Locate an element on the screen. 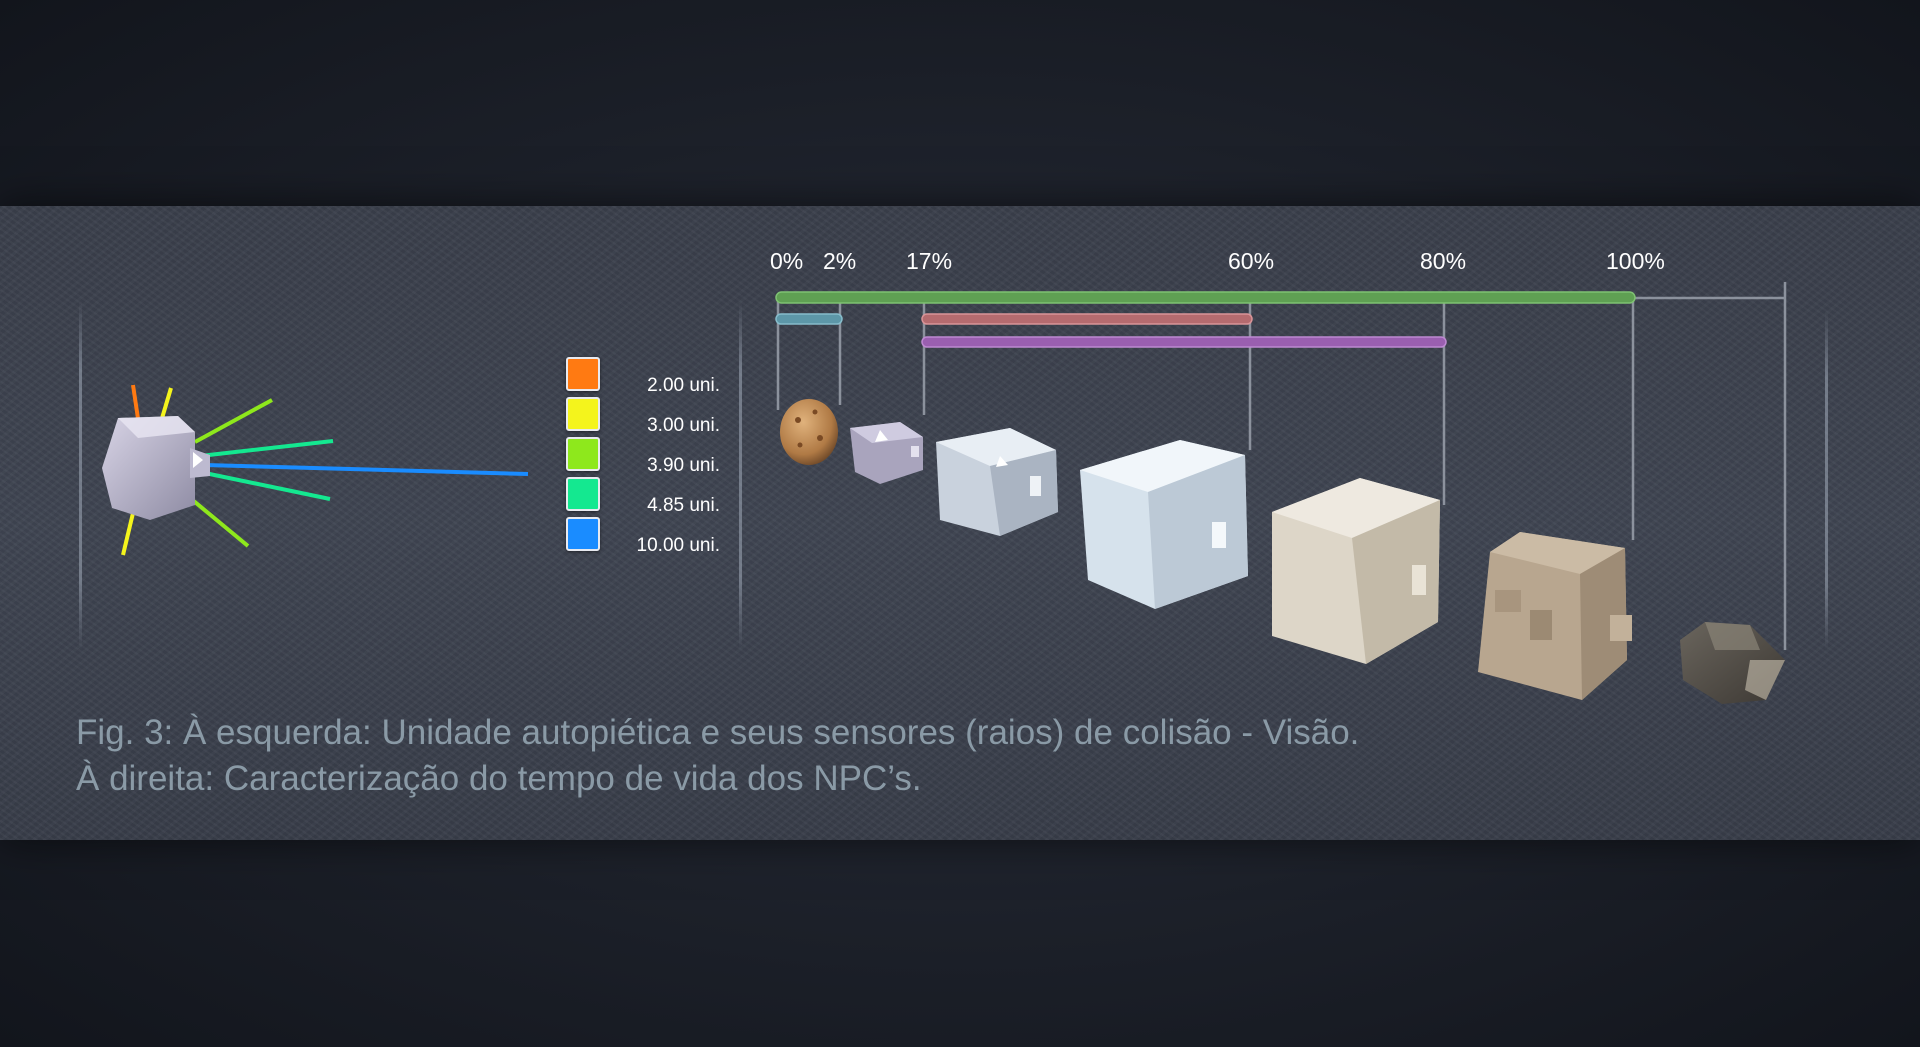  npc-elder is located at coordinates (1555, 616).